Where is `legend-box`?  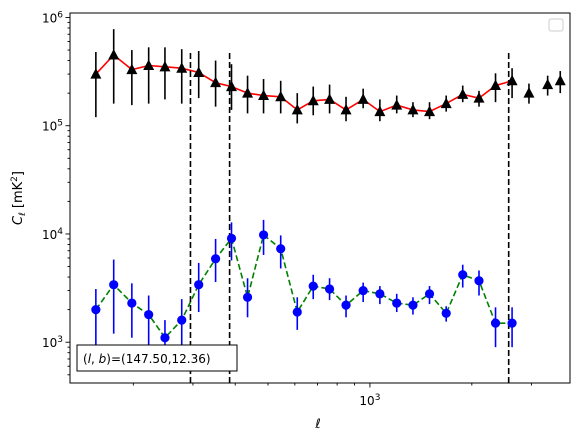
legend-box is located at coordinates (556, 25).